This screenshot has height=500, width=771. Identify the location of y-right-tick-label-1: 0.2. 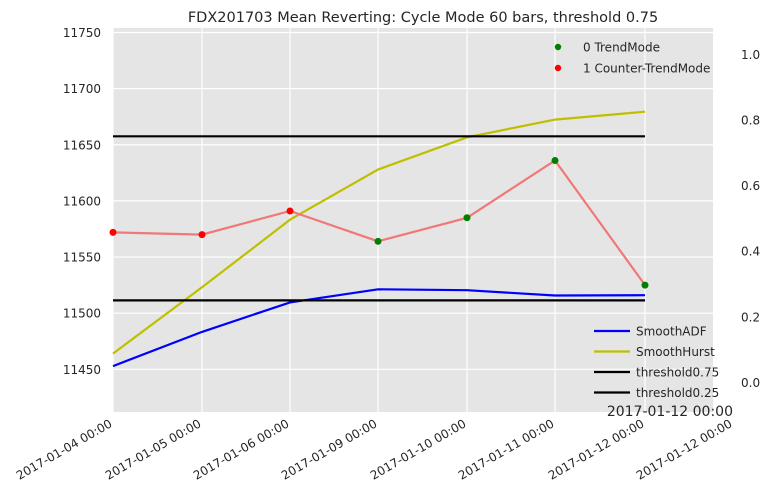
(750, 317).